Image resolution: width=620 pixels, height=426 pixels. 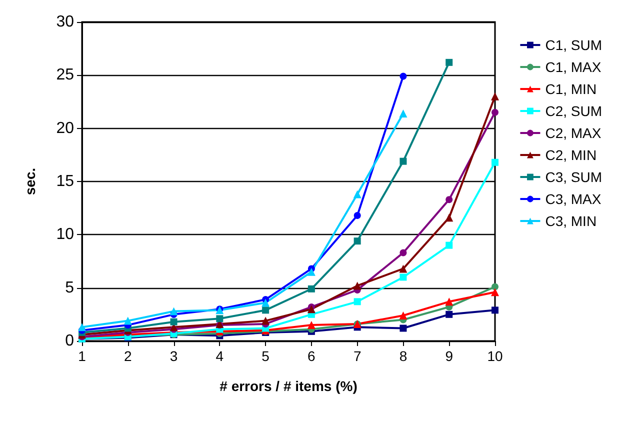 What do you see at coordinates (174, 356) in the screenshot?
I see `x-tick-label: 3` at bounding box center [174, 356].